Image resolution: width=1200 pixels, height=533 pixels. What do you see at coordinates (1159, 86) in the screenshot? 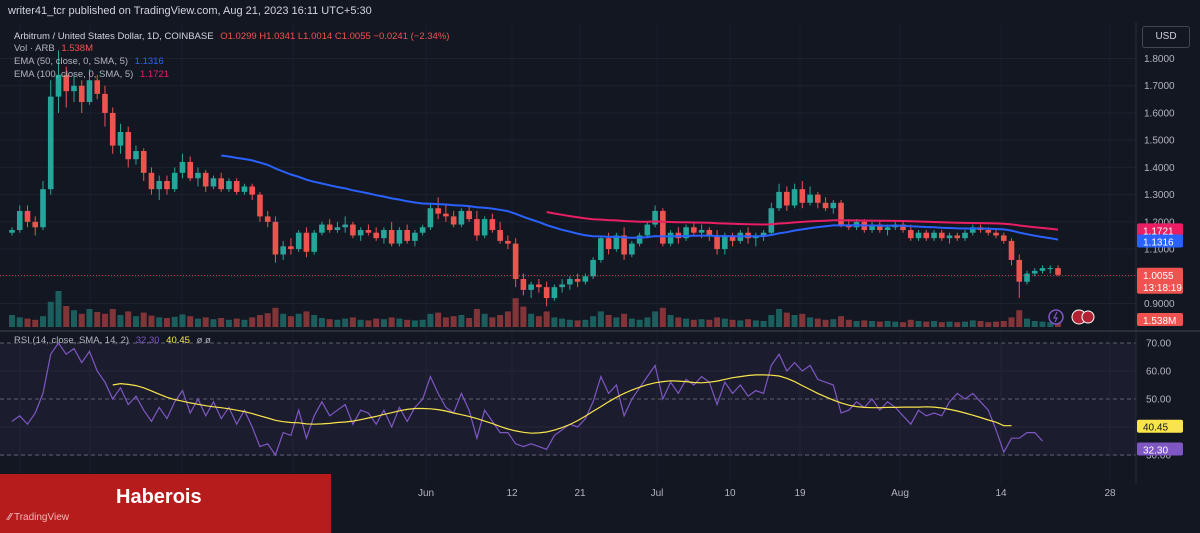
I see `price-tick-label: 1.7000` at bounding box center [1159, 86].